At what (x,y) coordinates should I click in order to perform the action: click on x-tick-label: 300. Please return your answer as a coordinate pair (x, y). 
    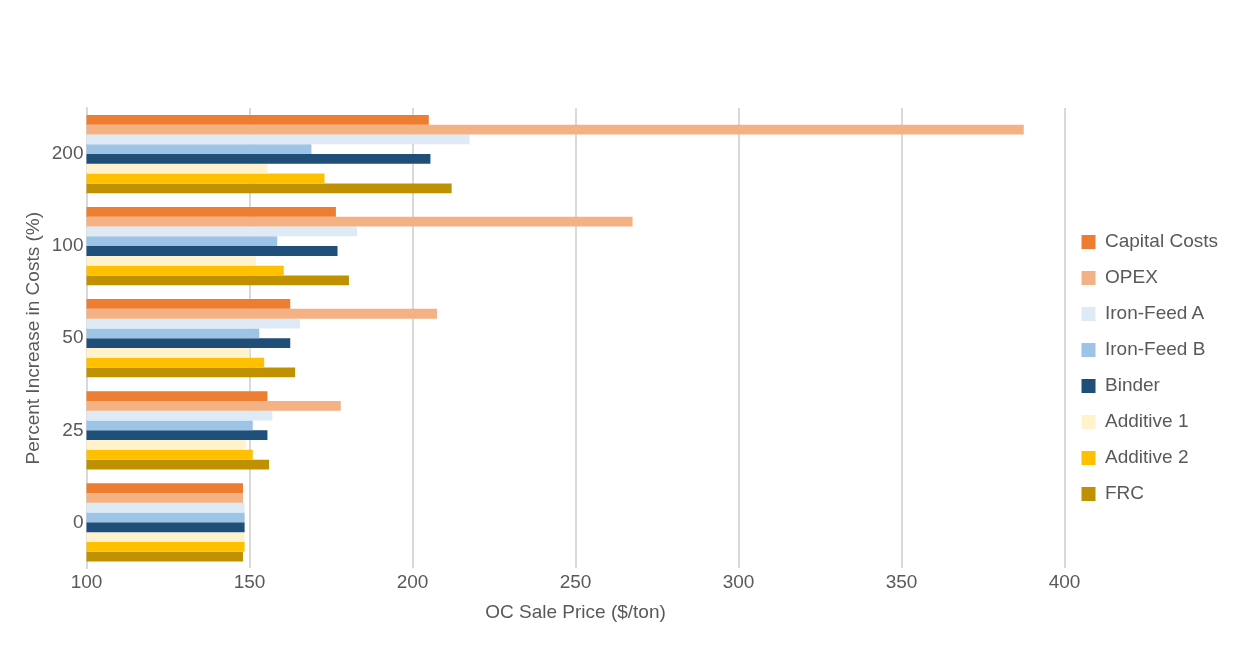
    Looking at the image, I should click on (738, 582).